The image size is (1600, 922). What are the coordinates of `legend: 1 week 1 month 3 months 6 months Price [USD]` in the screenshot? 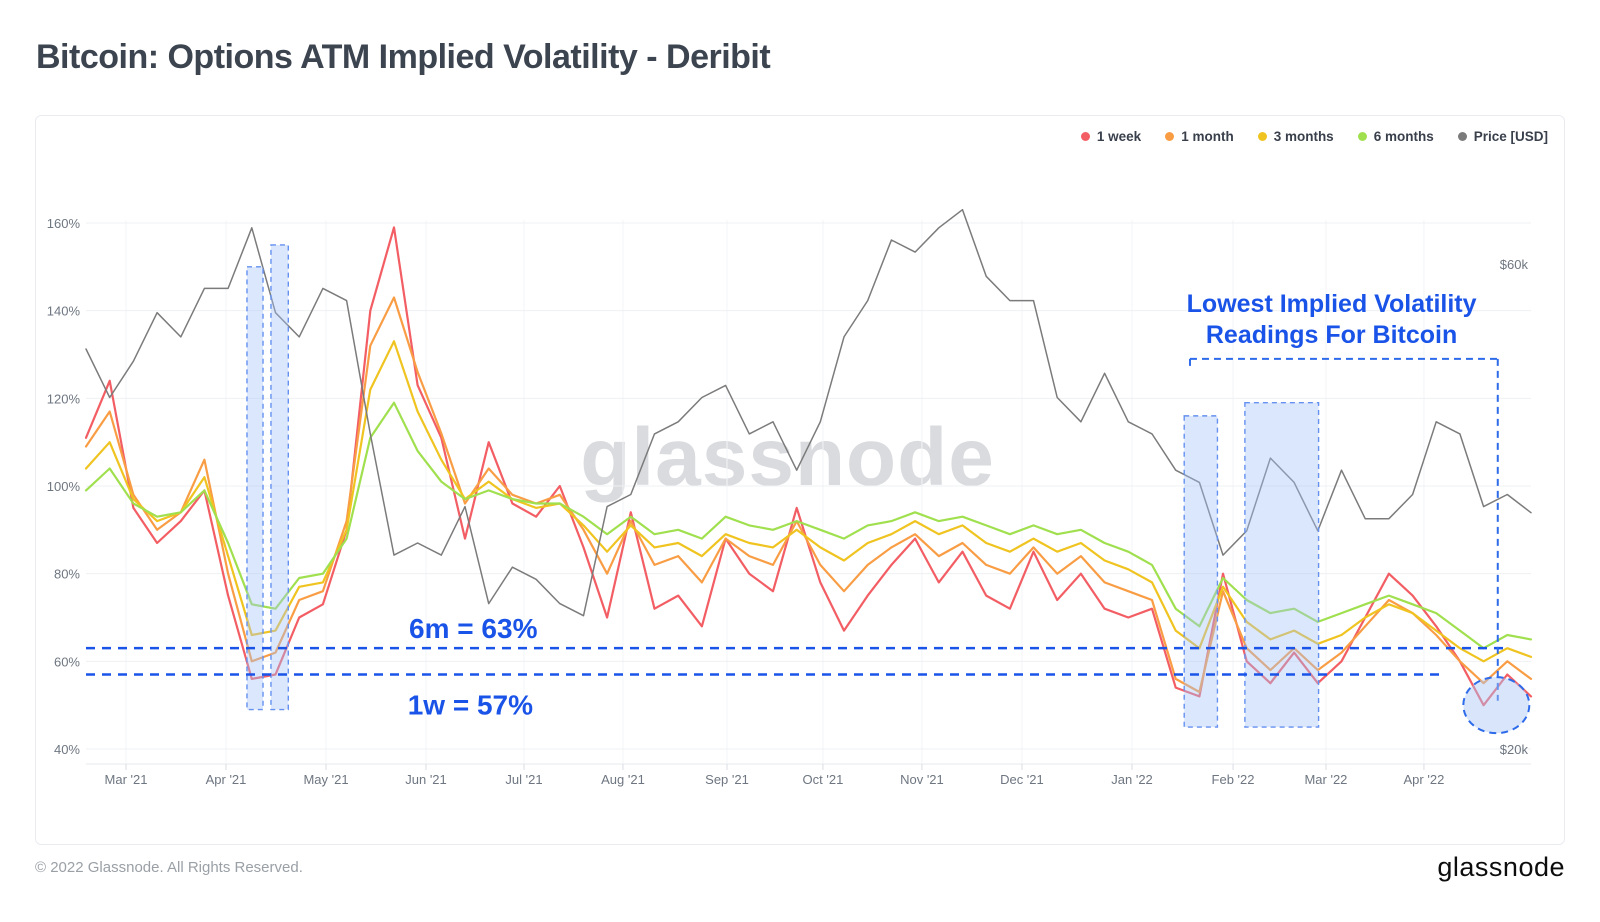 It's located at (1314, 136).